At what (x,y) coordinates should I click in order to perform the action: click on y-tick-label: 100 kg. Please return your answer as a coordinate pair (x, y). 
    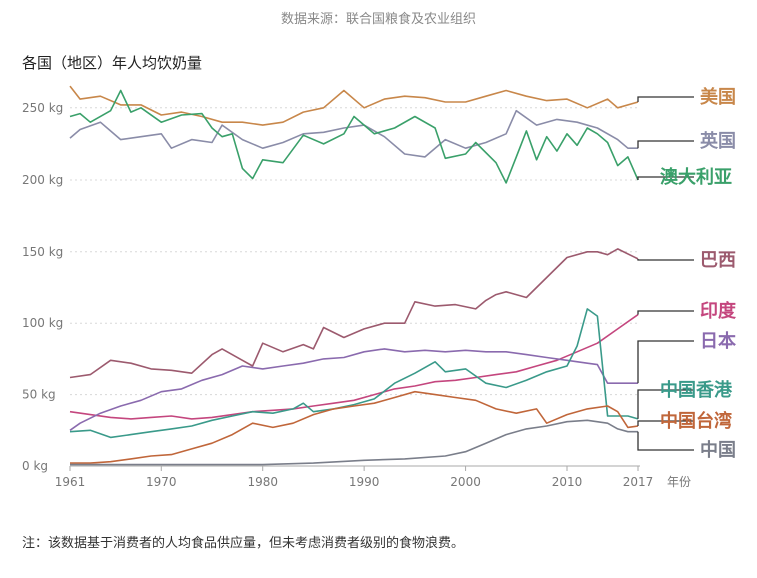
    Looking at the image, I should click on (42, 323).